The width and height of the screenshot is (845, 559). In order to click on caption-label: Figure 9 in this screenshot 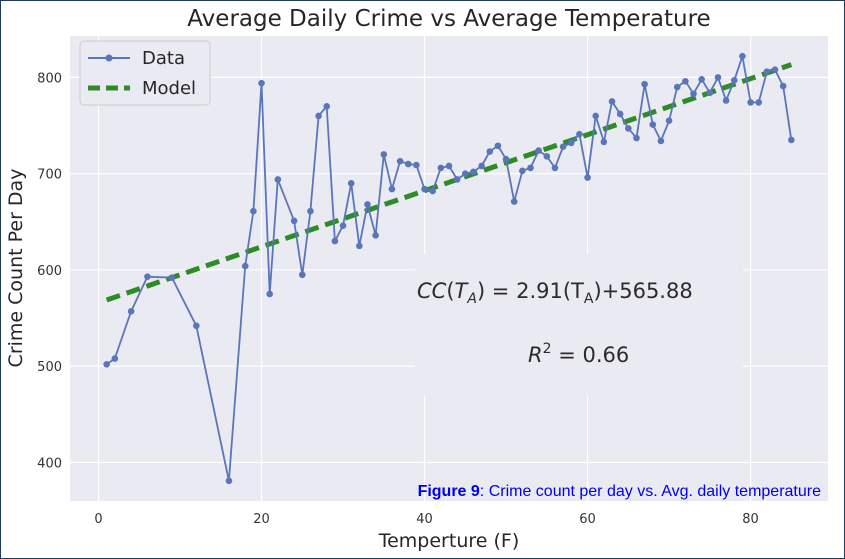, I will do `click(449, 491)`.